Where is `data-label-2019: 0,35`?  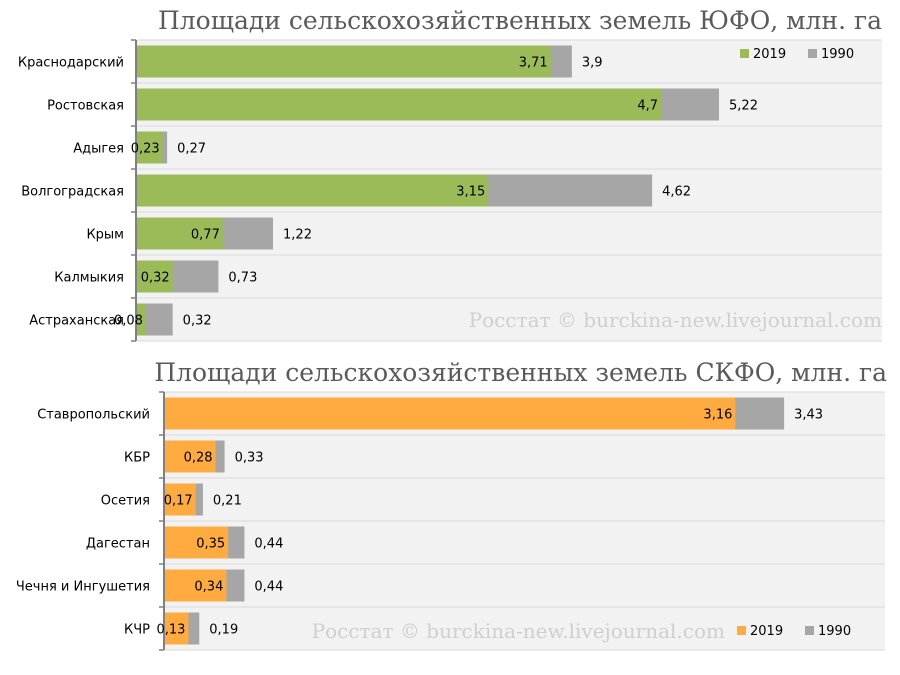 data-label-2019: 0,35 is located at coordinates (210, 544).